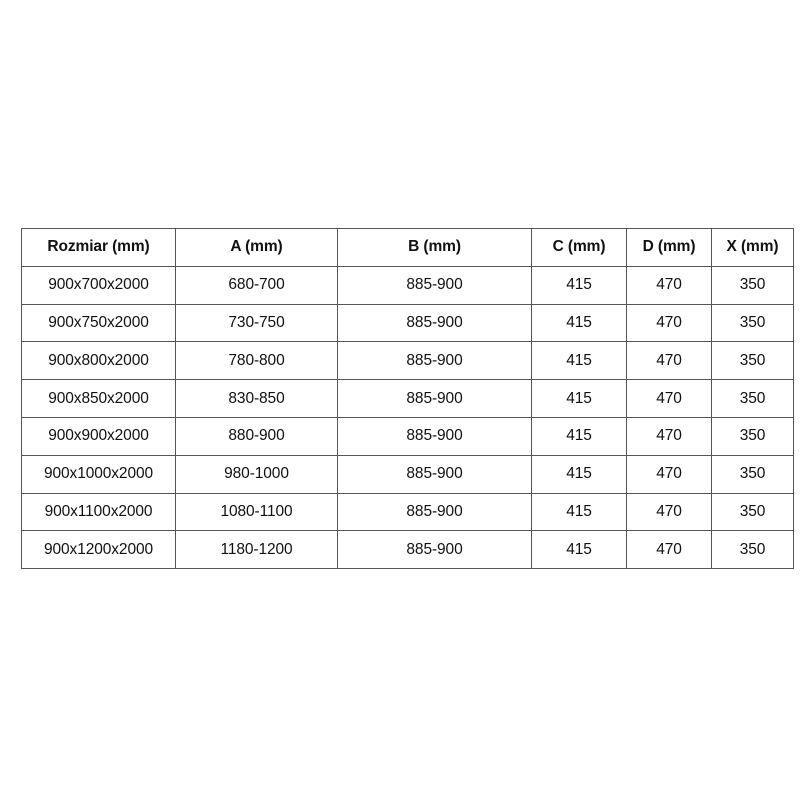 The width and height of the screenshot is (800, 800). Describe the element at coordinates (98, 247) in the screenshot. I see `column-header-size: Rozmiar (mm)` at that location.